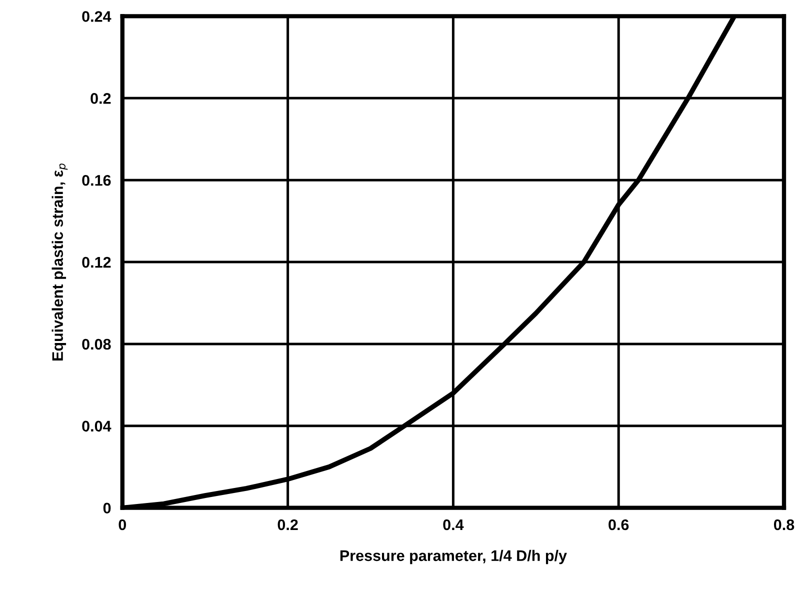 The height and width of the screenshot is (601, 800). I want to click on x-tick-label: 0.2, so click(288, 524).